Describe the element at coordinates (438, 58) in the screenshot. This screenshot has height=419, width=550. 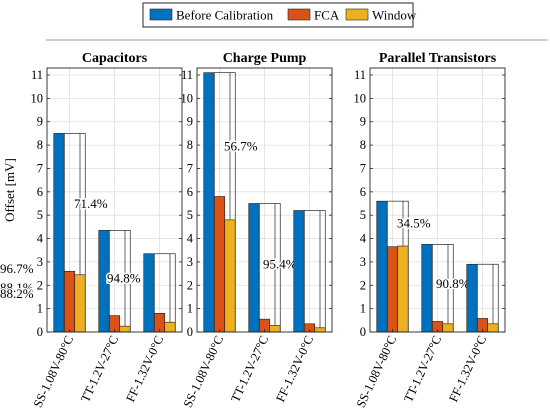
I see `panel-title: Parallel Transistors` at that location.